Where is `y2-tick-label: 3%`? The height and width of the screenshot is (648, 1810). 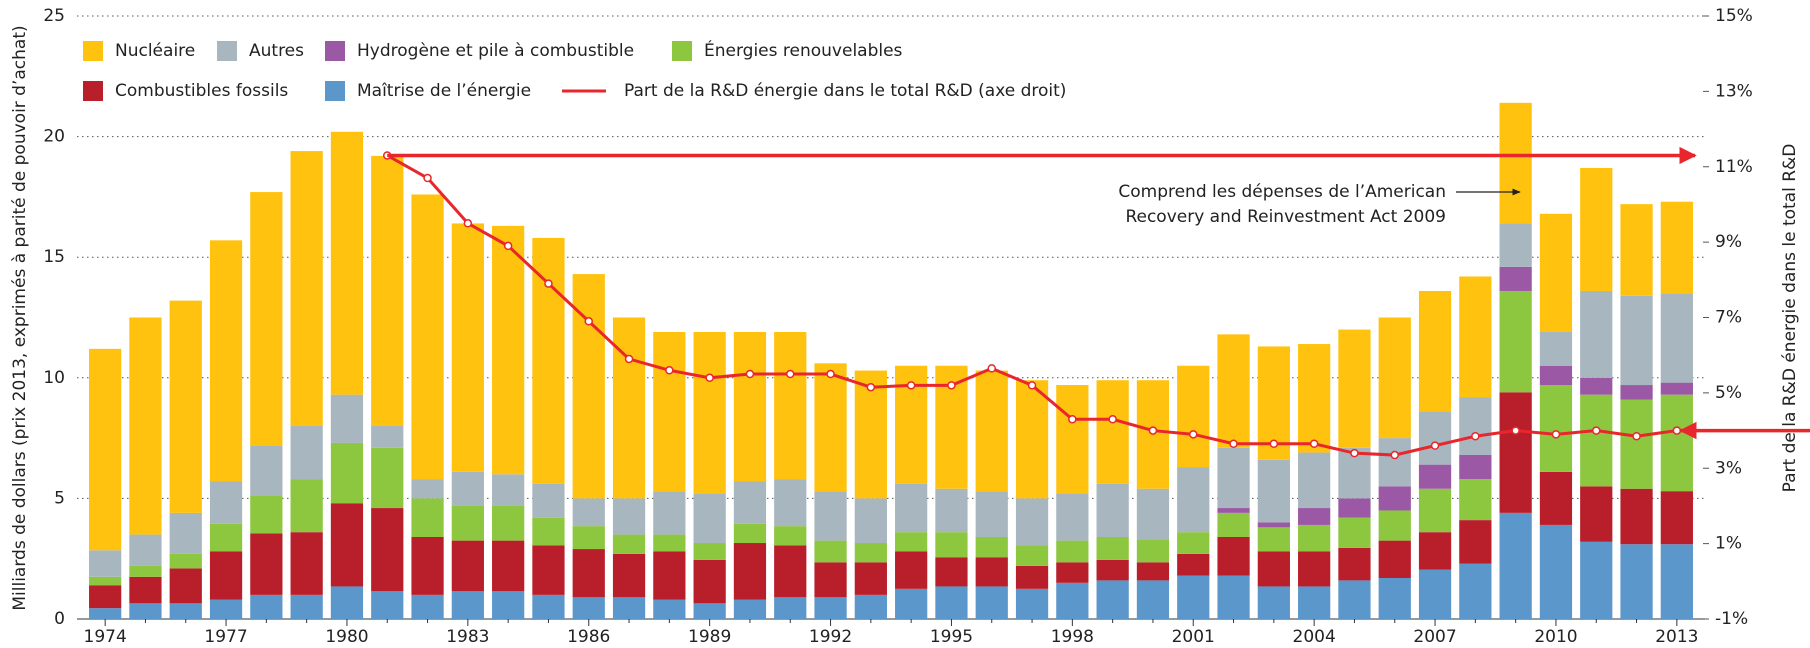
y2-tick-label: 3% is located at coordinates (1728, 468).